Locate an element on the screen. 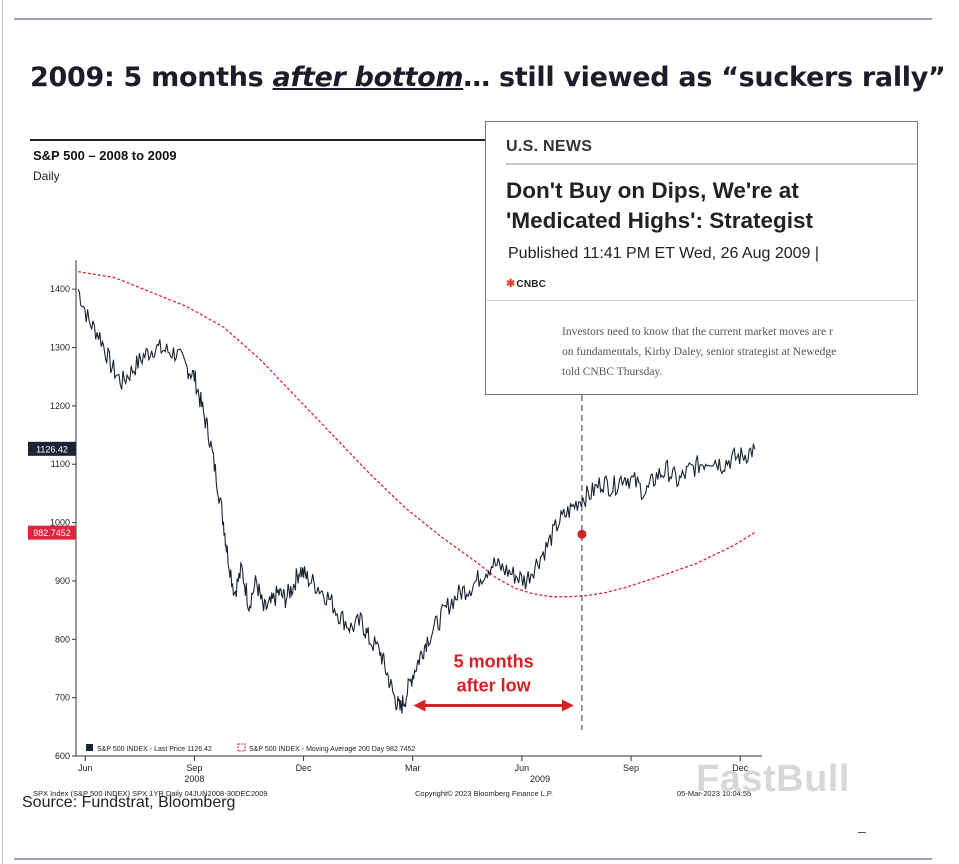  x-tick-label: Mar is located at coordinates (413, 768).